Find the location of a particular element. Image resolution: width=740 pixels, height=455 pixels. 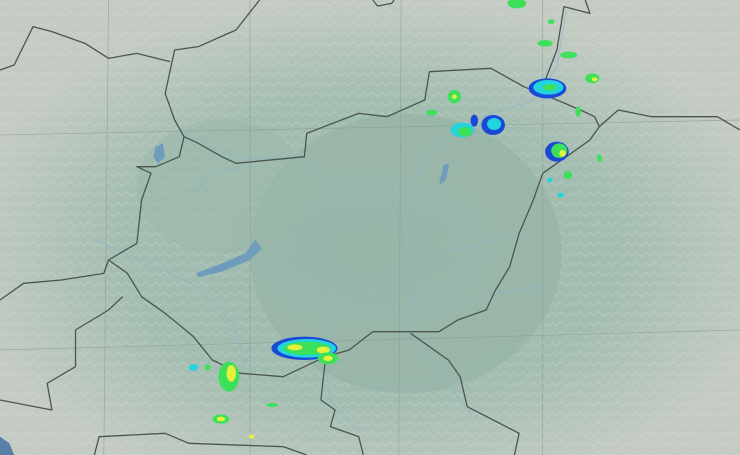

radar-cell-south is located at coordinates (305, 350).